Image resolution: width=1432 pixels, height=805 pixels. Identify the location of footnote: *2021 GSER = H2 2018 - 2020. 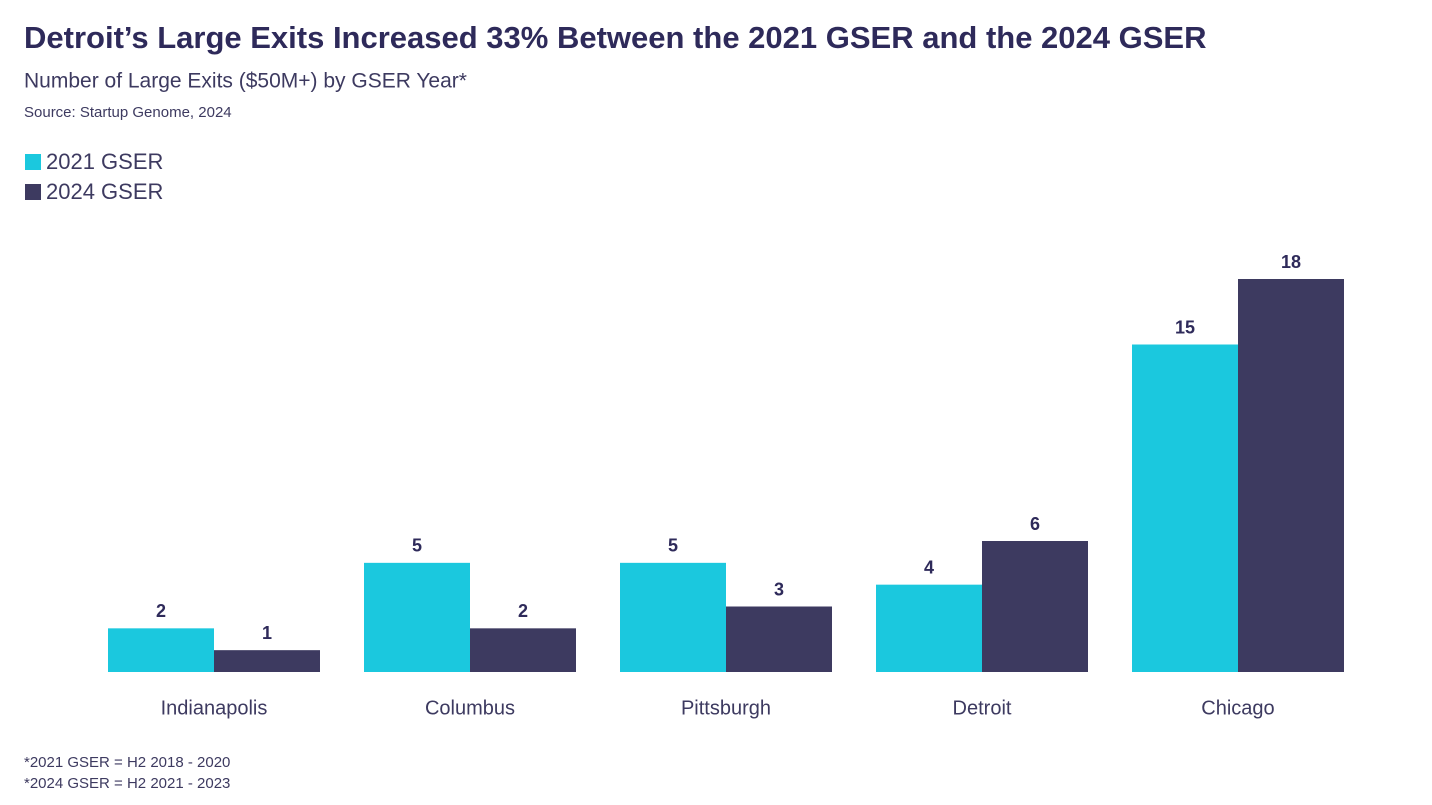
(127, 762).